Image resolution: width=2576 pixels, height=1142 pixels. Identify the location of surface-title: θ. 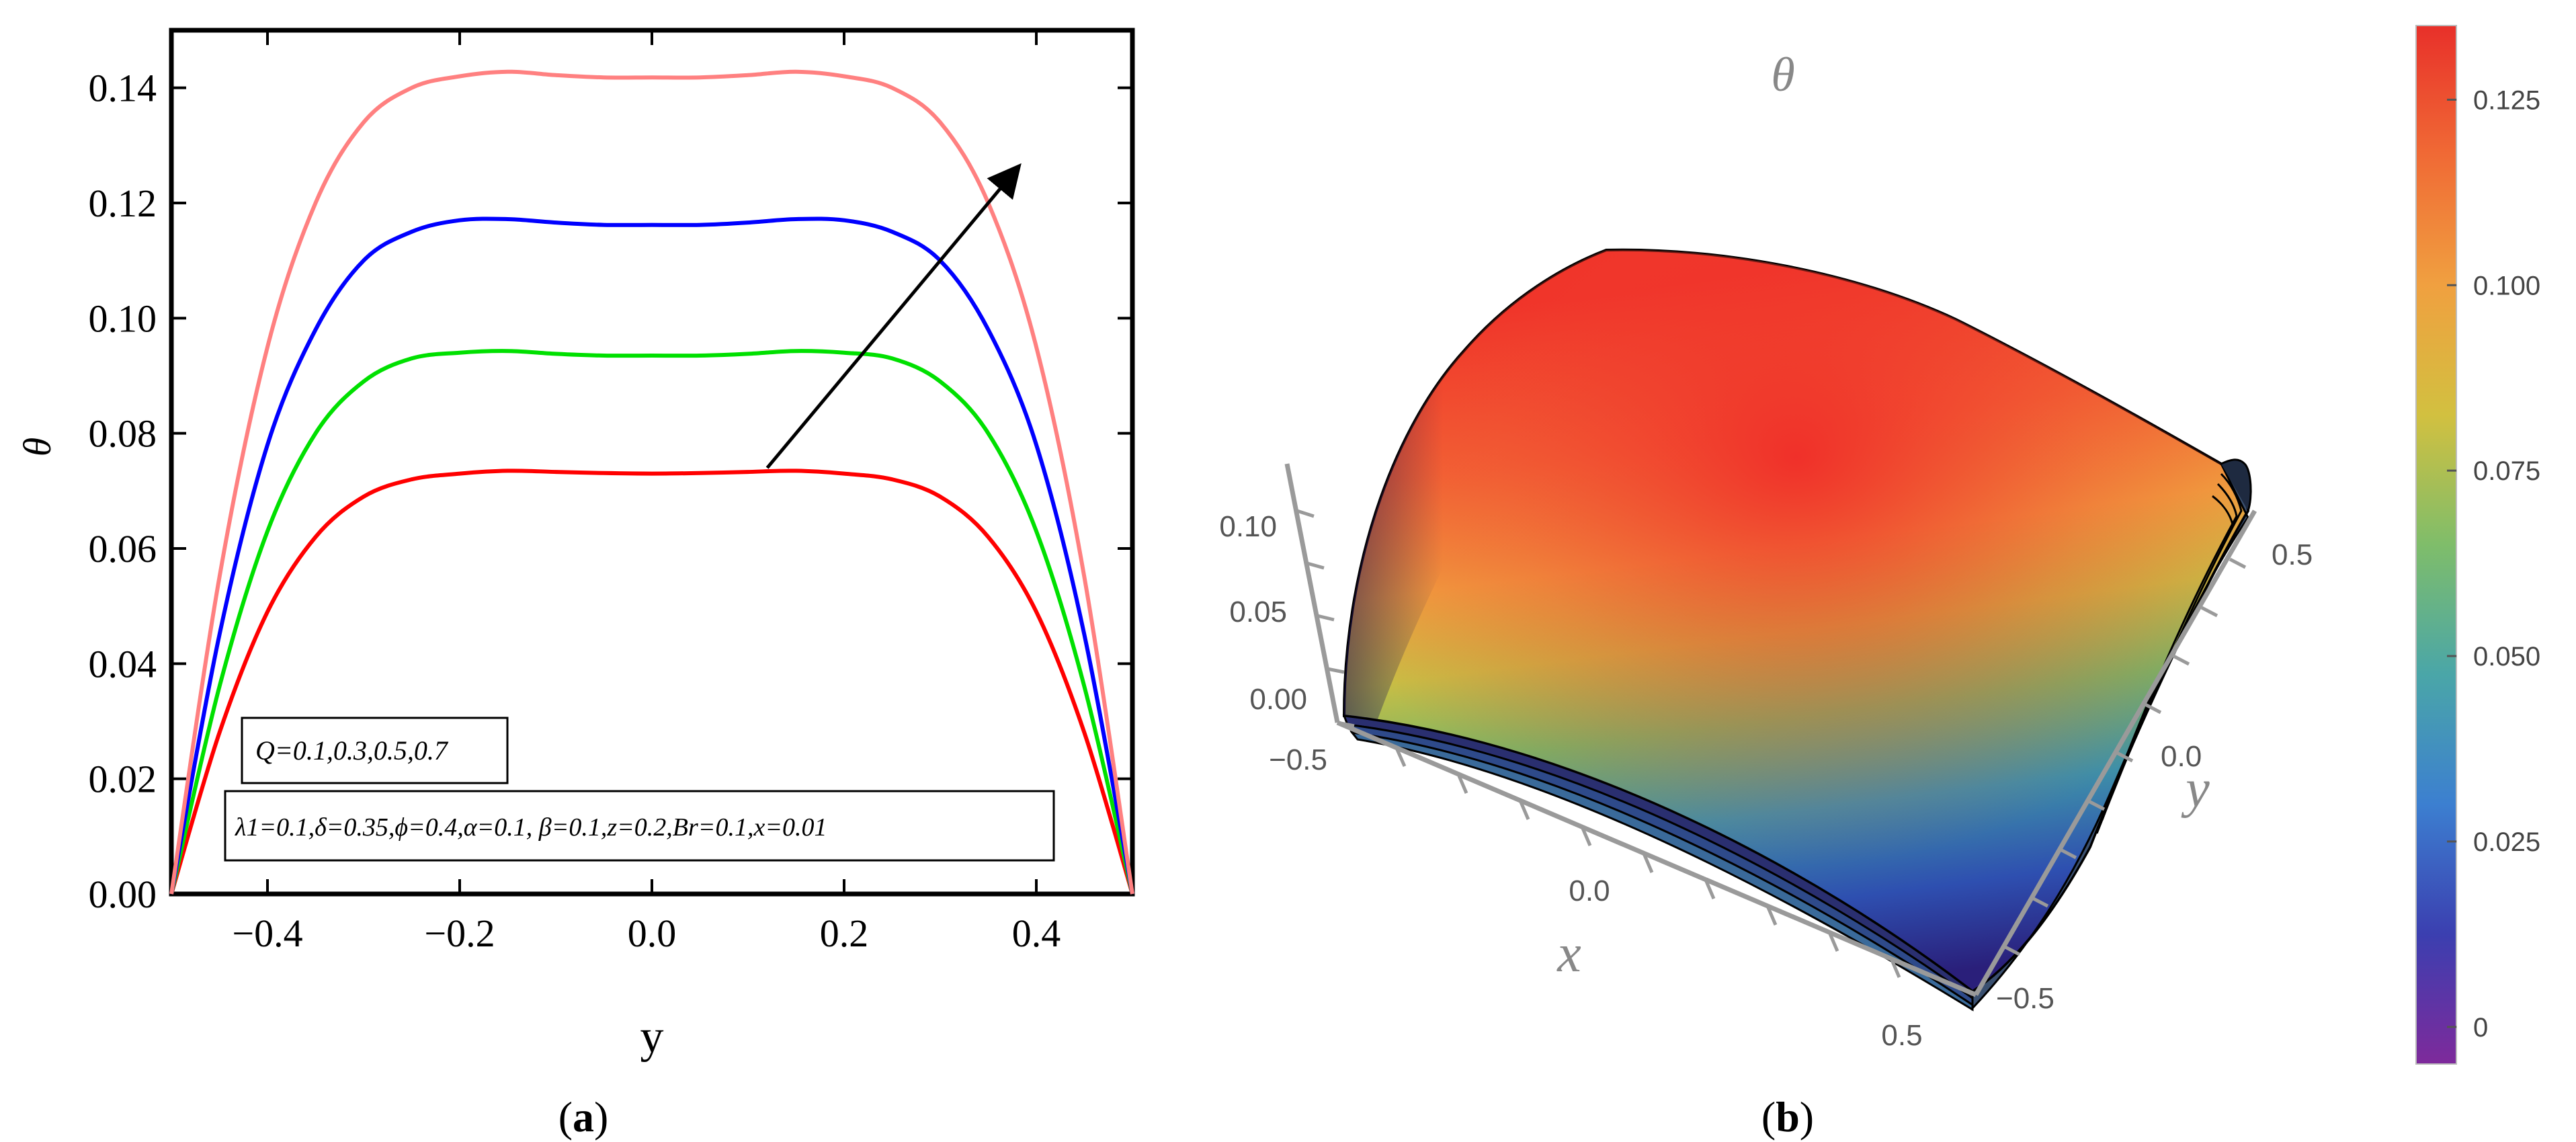
(1782, 74).